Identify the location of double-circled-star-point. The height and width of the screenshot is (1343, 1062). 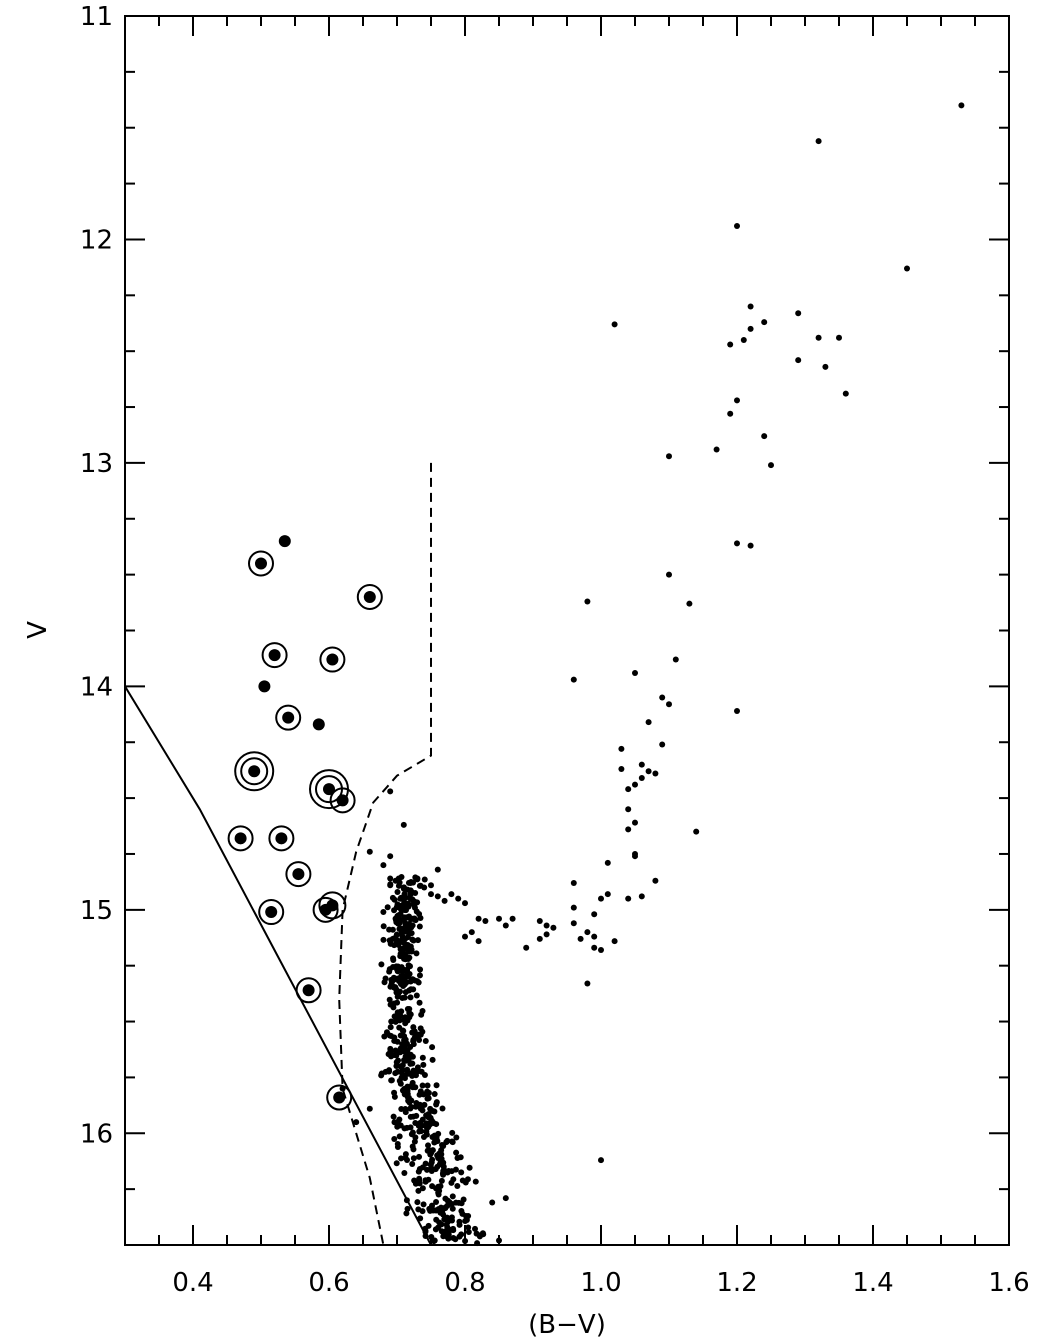
(329, 789).